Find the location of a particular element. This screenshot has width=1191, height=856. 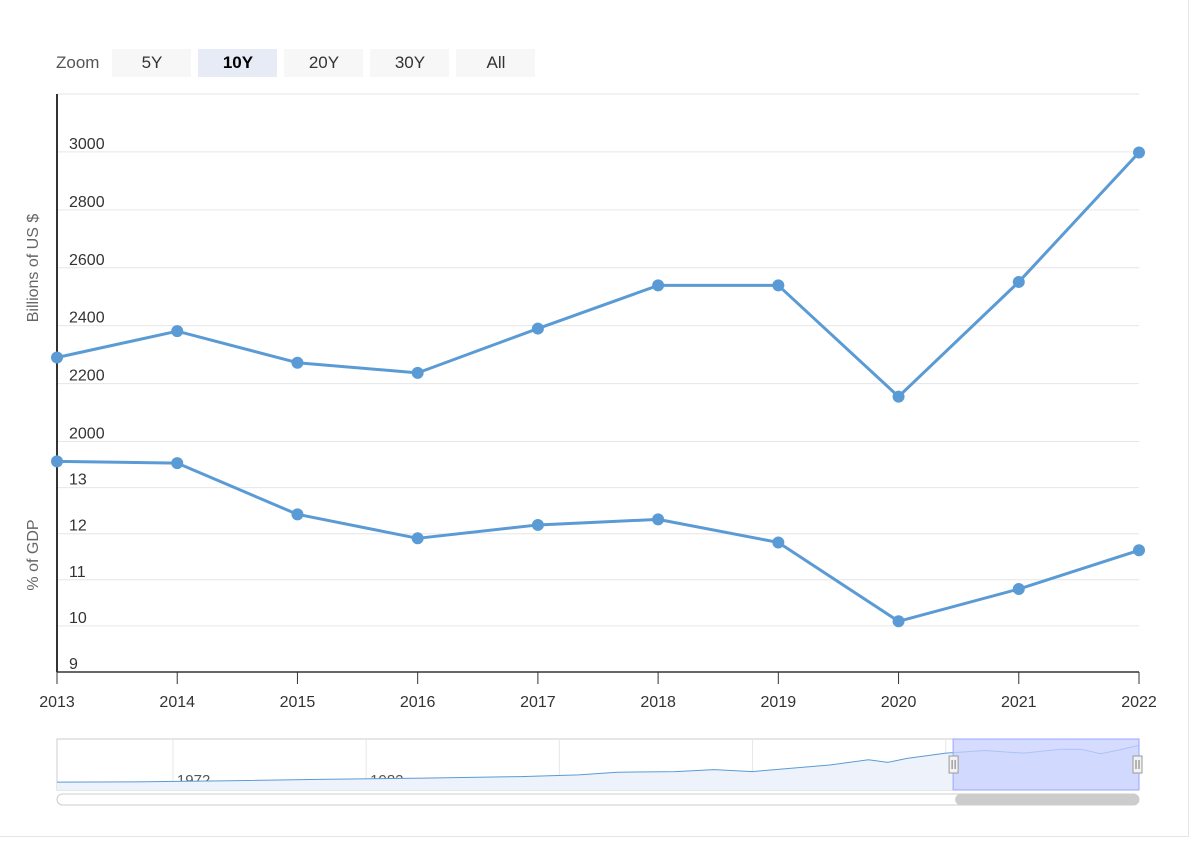

x-tick-label: 2021 is located at coordinates (1019, 702).